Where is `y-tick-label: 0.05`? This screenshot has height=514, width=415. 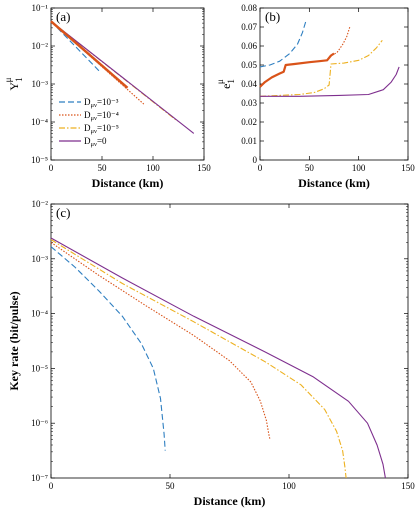 y-tick-label: 0.05 is located at coordinates (249, 65).